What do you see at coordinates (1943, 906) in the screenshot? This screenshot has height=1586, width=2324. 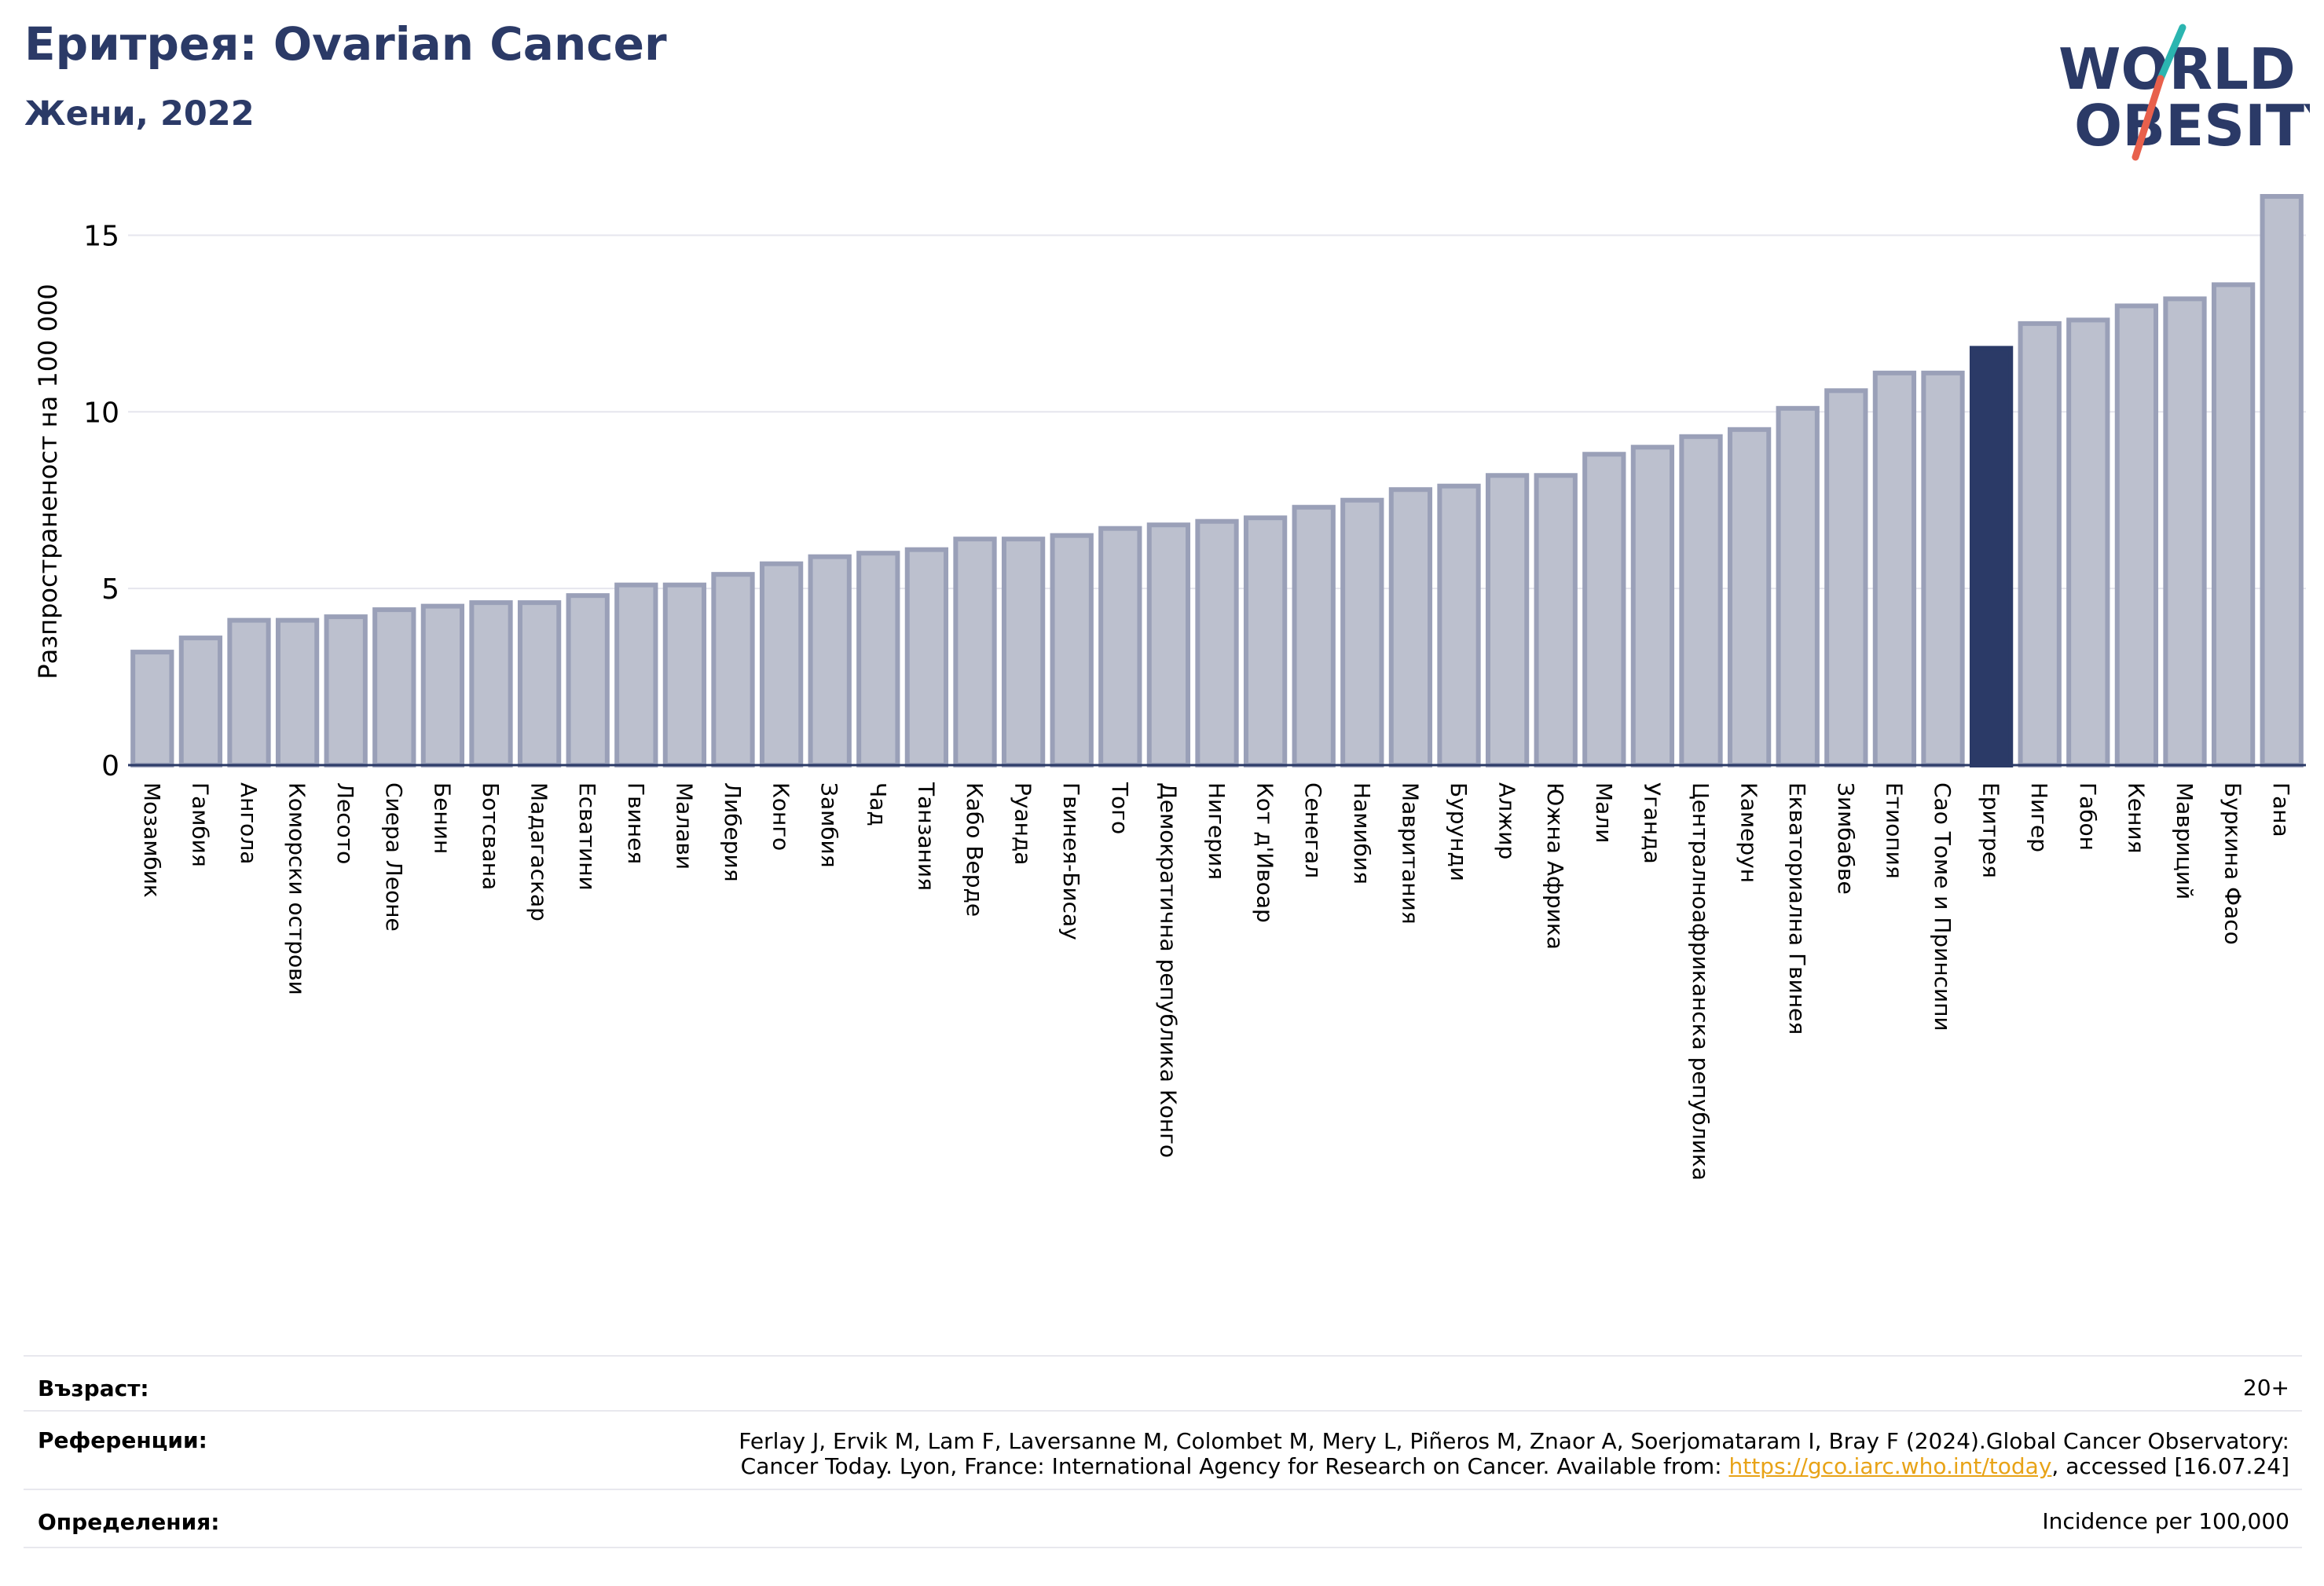 I see `x-tick-label: Сао Томе и Принсипи` at bounding box center [1943, 906].